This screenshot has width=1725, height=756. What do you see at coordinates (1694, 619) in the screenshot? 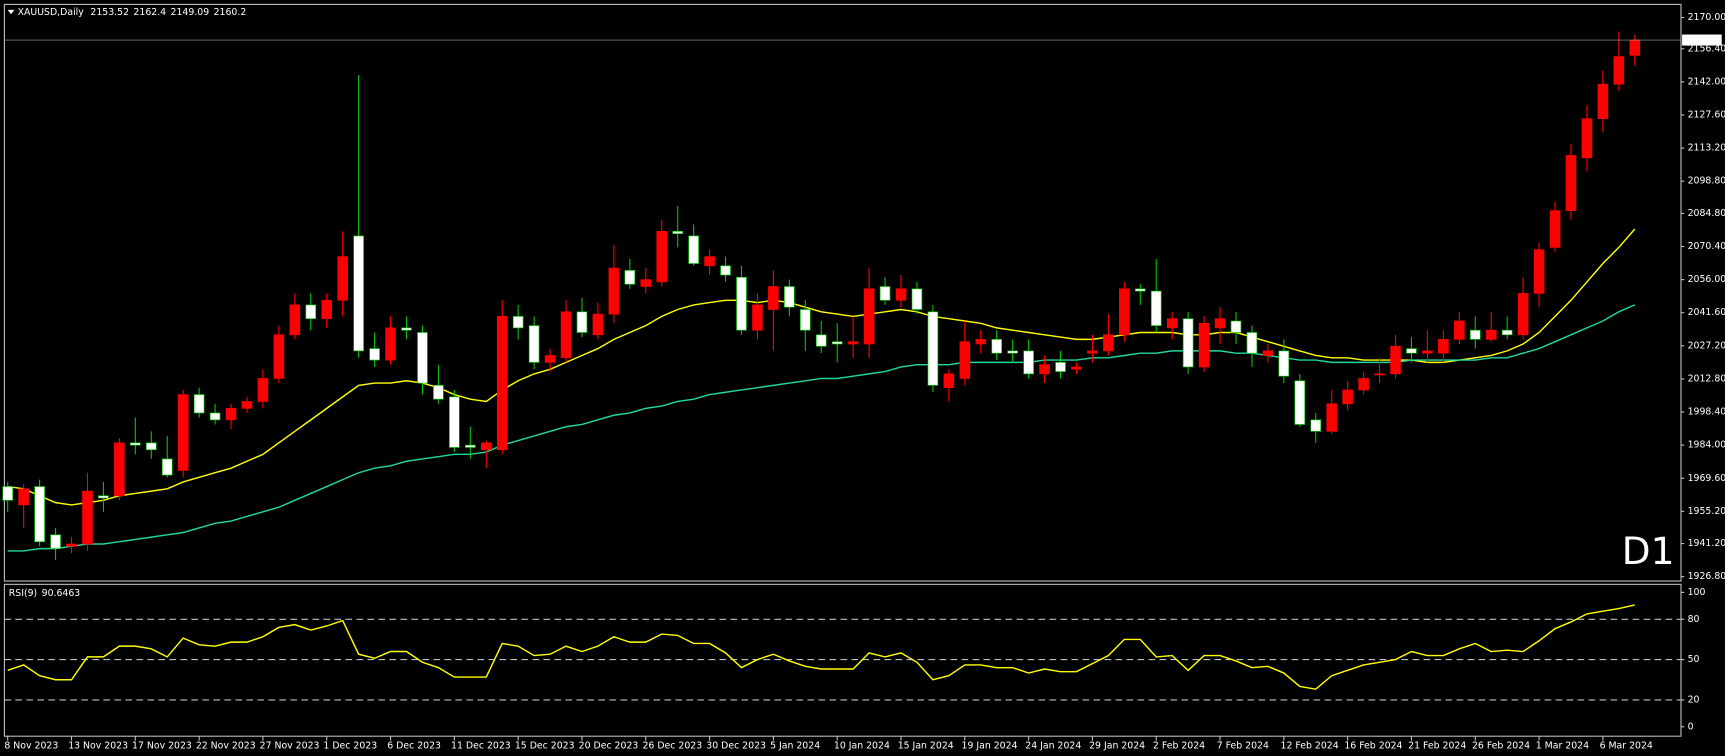
I see `y-tick-label: 80` at bounding box center [1694, 619].